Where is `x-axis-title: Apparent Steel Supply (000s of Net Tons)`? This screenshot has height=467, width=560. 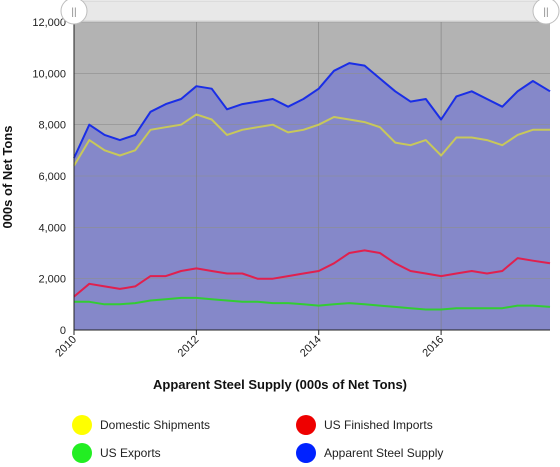 x-axis-title: Apparent Steel Supply (000s of Net Tons) is located at coordinates (280, 384).